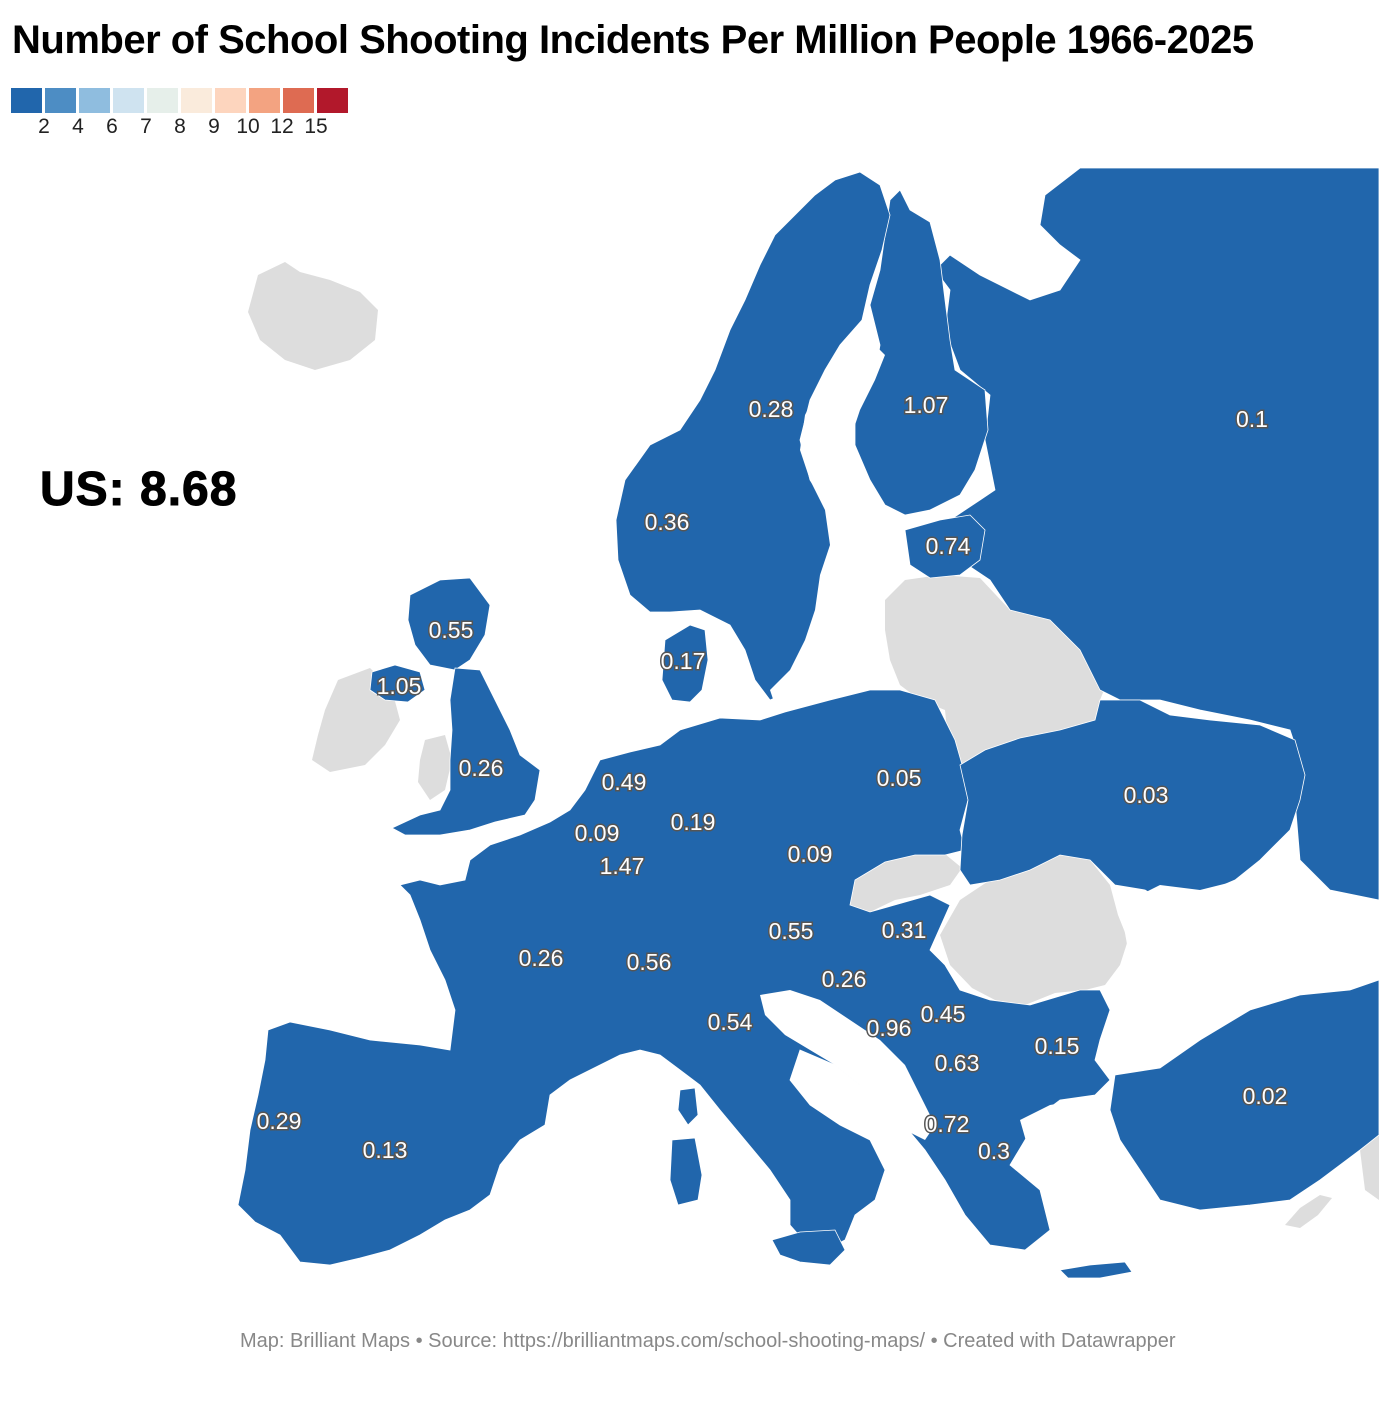  I want to click on value-label: 0.03, so click(1146, 795).